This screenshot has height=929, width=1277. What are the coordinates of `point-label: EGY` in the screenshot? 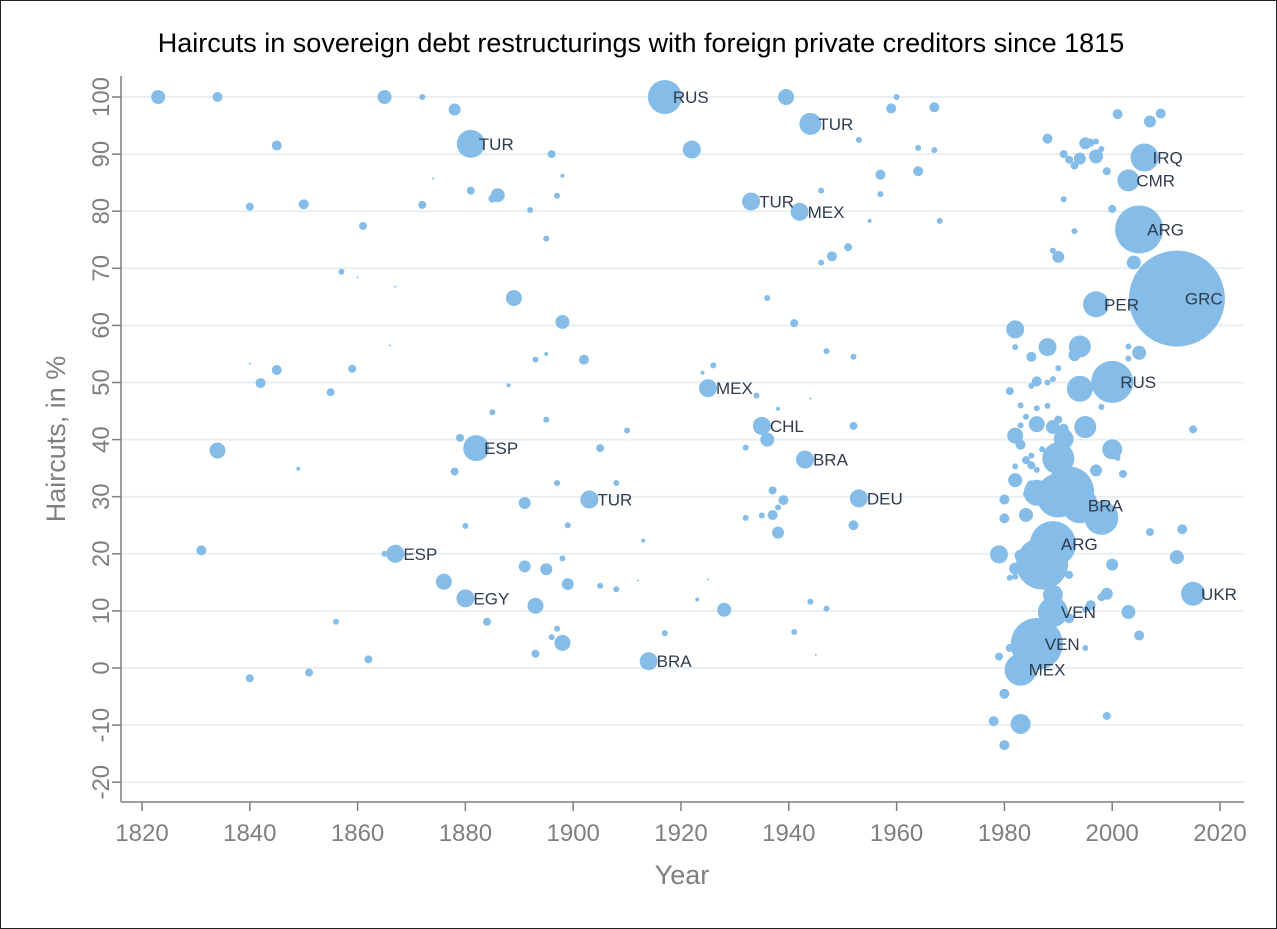 It's located at (491, 598).